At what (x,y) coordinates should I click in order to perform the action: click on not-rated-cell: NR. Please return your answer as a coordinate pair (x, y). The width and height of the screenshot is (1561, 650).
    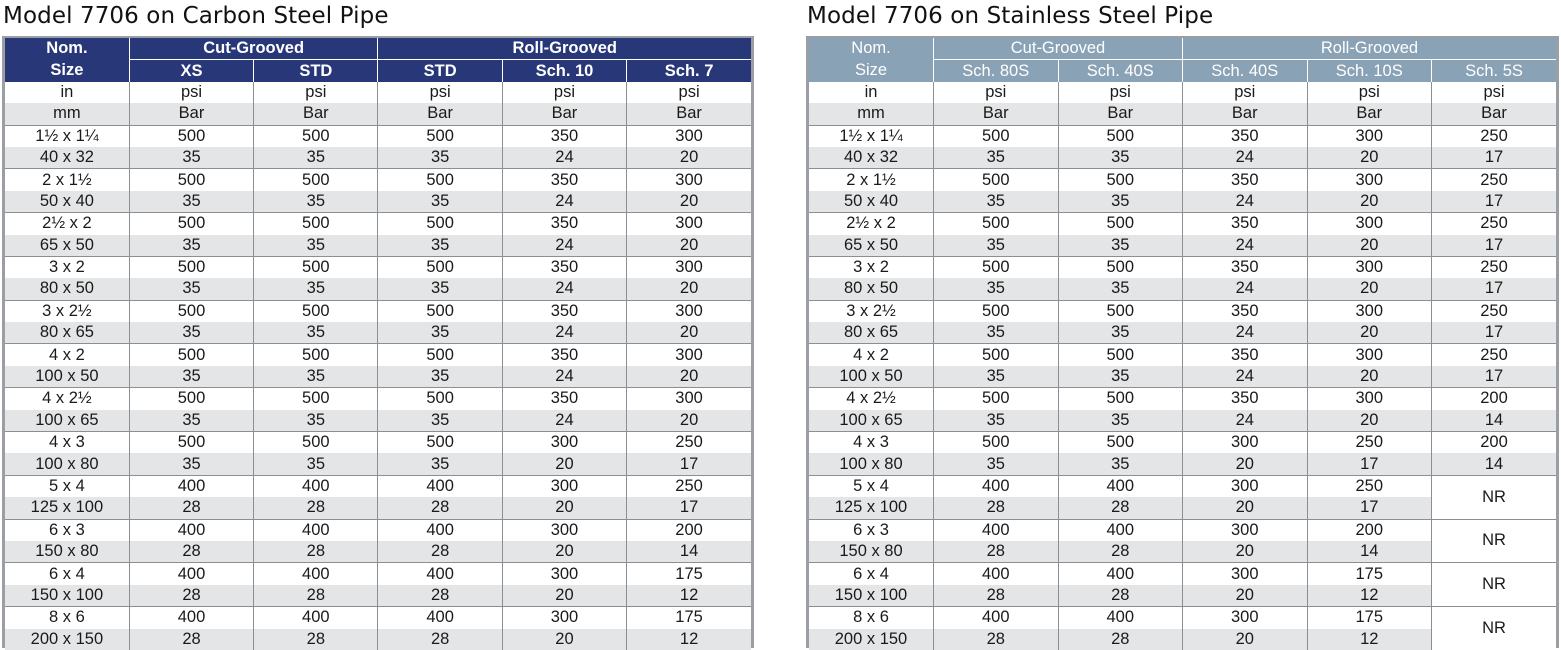
    Looking at the image, I should click on (1493, 628).